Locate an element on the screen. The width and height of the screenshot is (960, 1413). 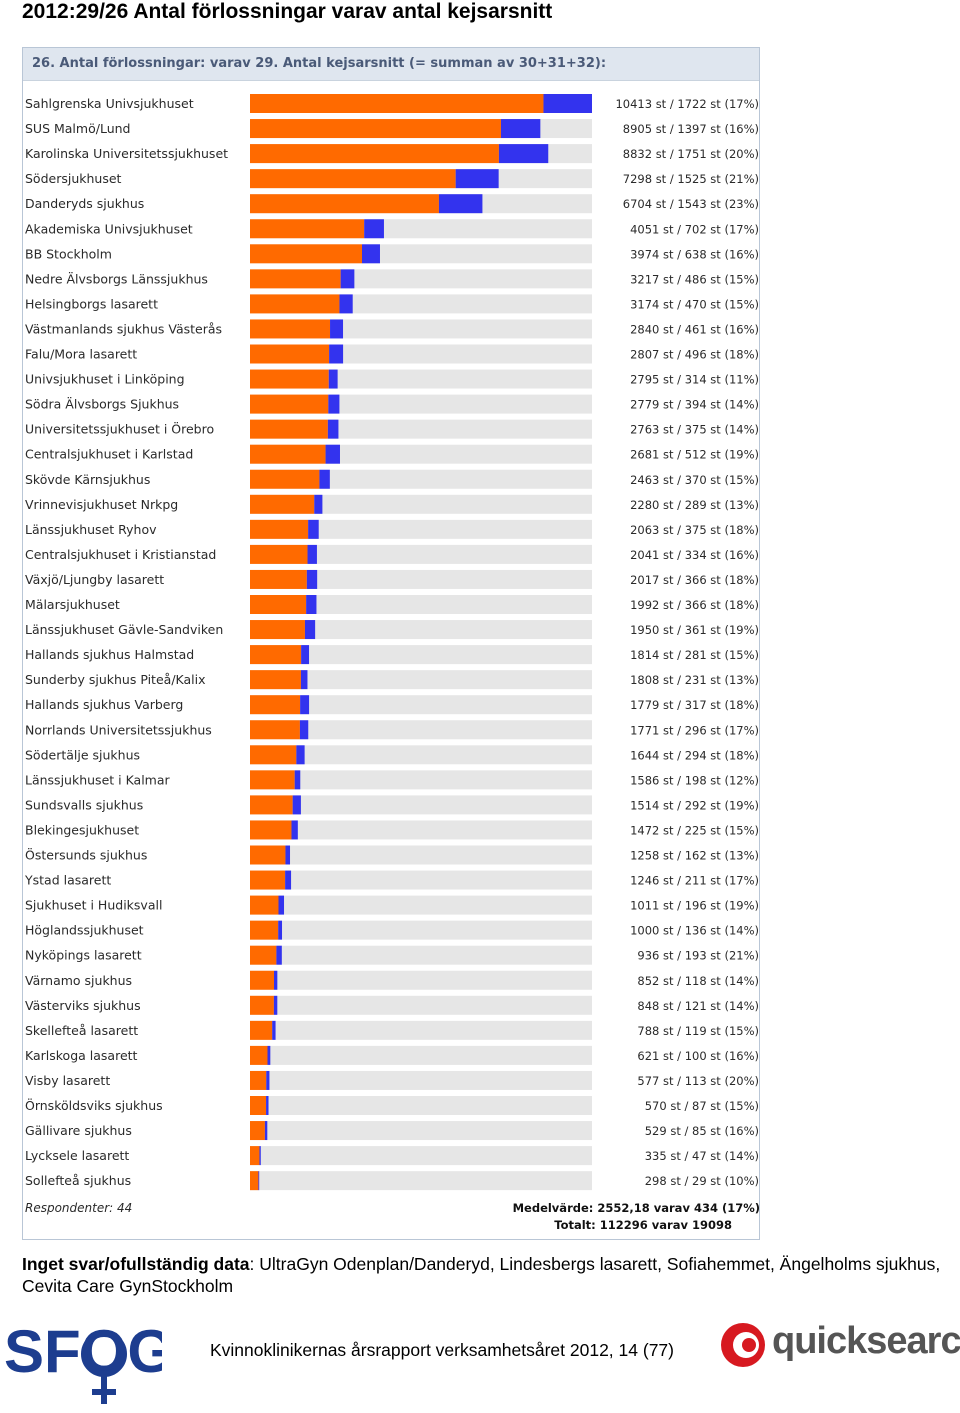
hospital-label: Sollefteå sjukhus is located at coordinates (78, 1180).